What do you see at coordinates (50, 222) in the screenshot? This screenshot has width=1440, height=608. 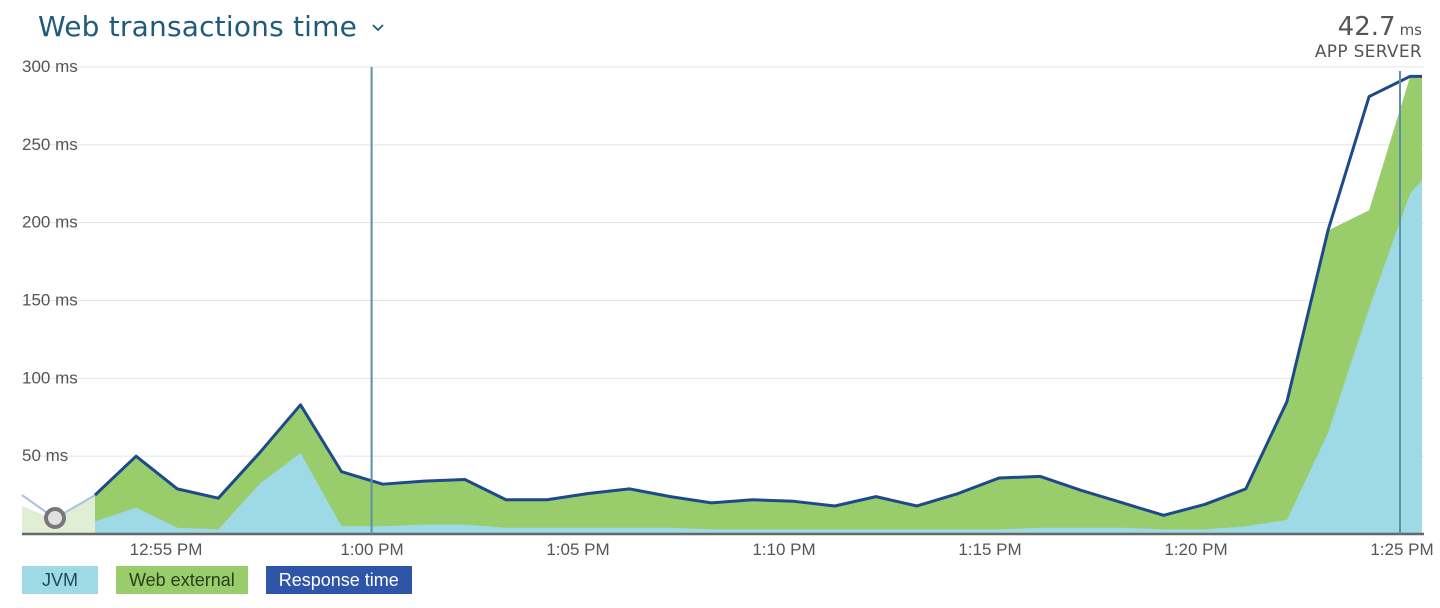 I see `y-tick-label: 200 ms` at bounding box center [50, 222].